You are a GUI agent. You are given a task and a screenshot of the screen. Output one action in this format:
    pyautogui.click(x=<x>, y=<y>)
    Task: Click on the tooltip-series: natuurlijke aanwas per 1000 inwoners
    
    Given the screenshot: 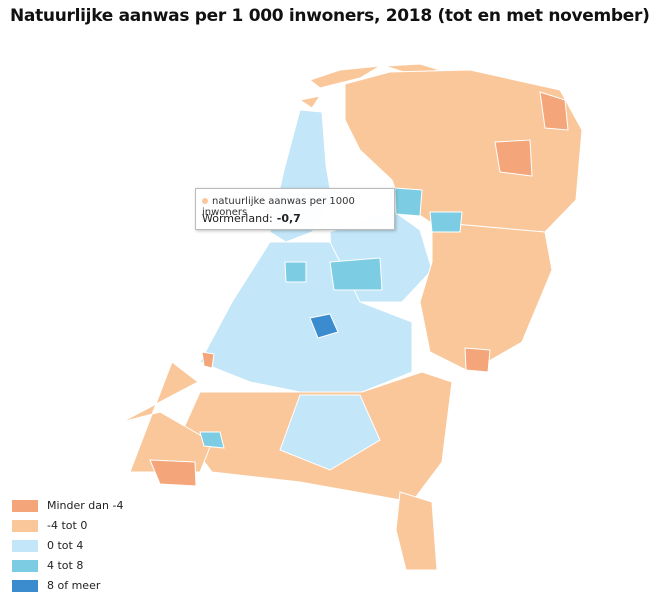 What is the action you would take?
    pyautogui.click(x=278, y=207)
    